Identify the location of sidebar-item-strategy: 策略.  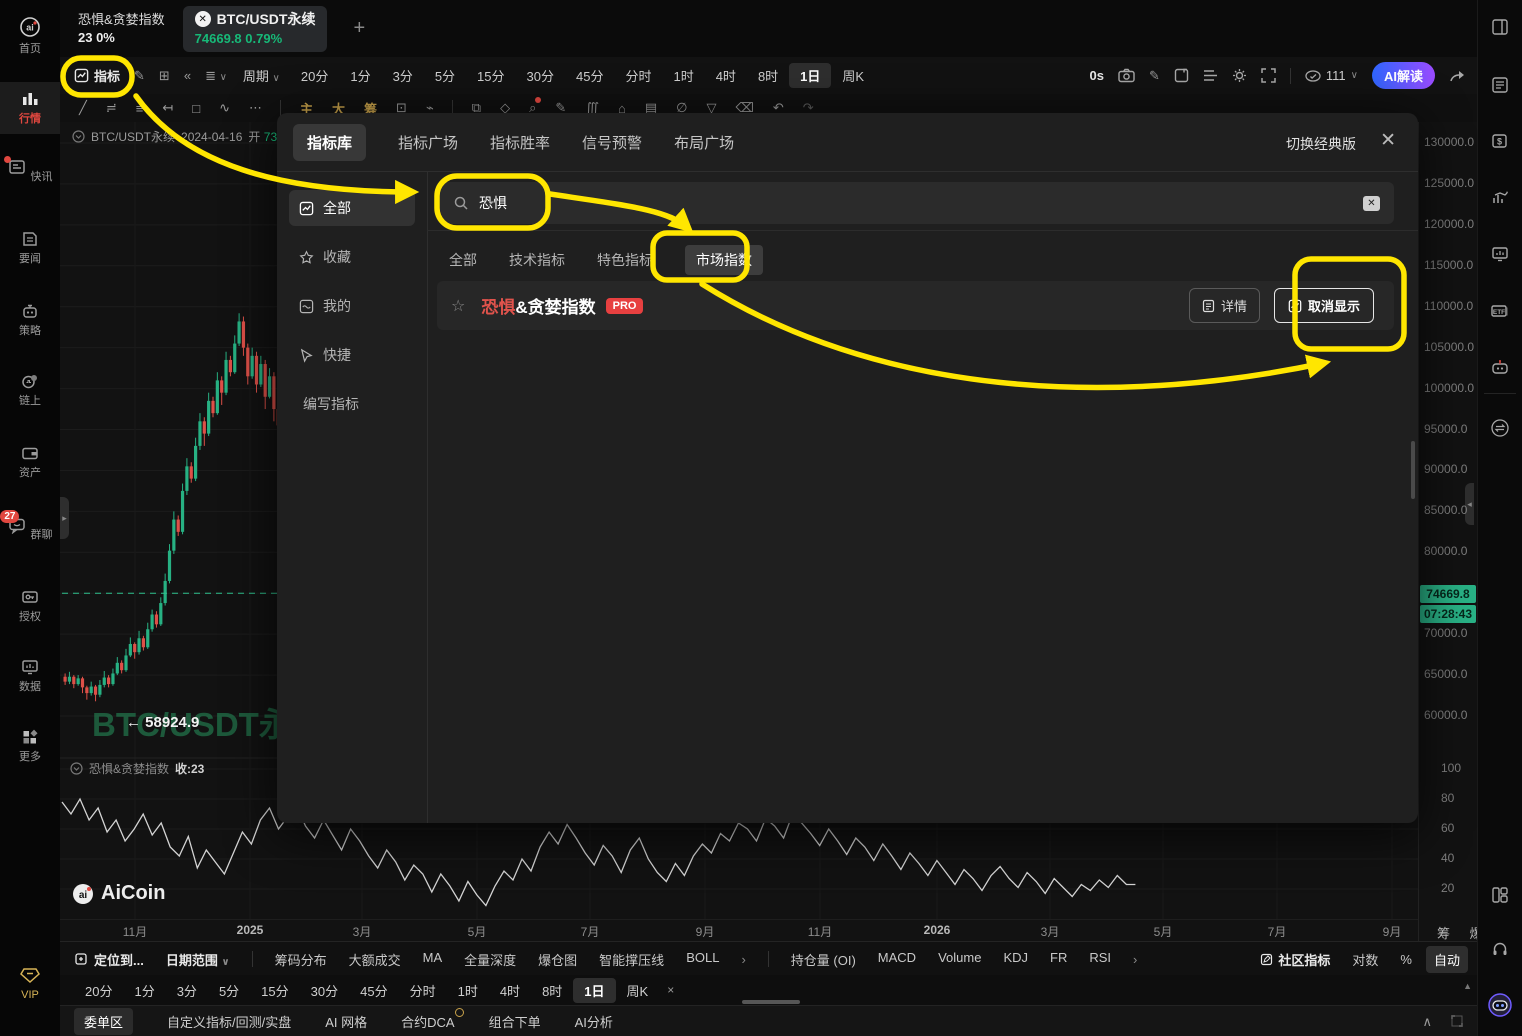
(30, 320).